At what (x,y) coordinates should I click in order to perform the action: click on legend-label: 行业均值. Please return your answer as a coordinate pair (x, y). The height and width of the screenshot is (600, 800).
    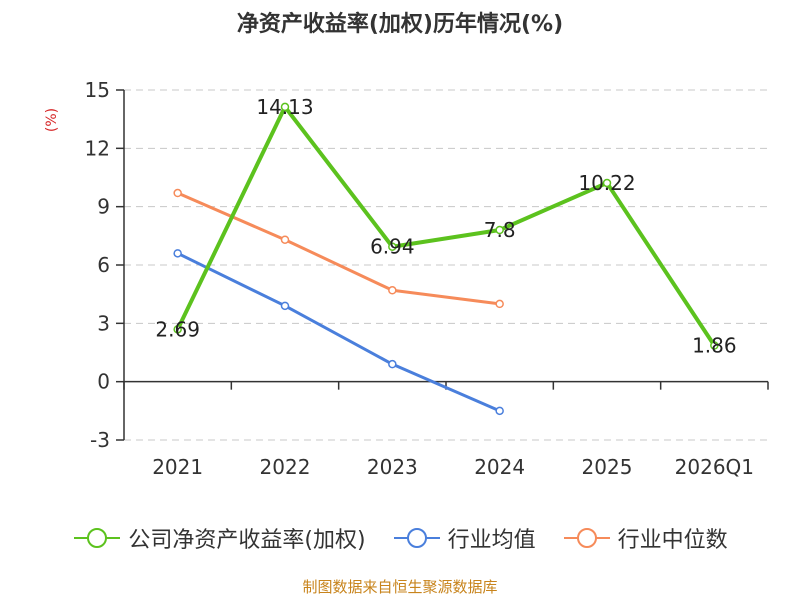
    Looking at the image, I should click on (491, 540).